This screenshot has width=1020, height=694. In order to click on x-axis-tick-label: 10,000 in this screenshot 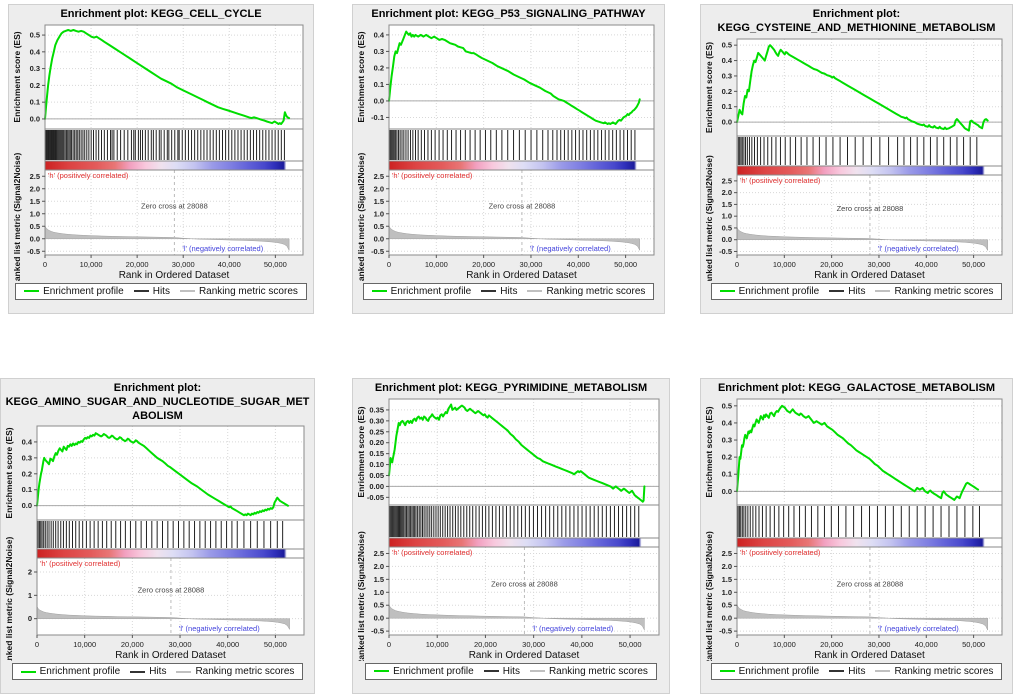, I will do `click(784, 644)`.